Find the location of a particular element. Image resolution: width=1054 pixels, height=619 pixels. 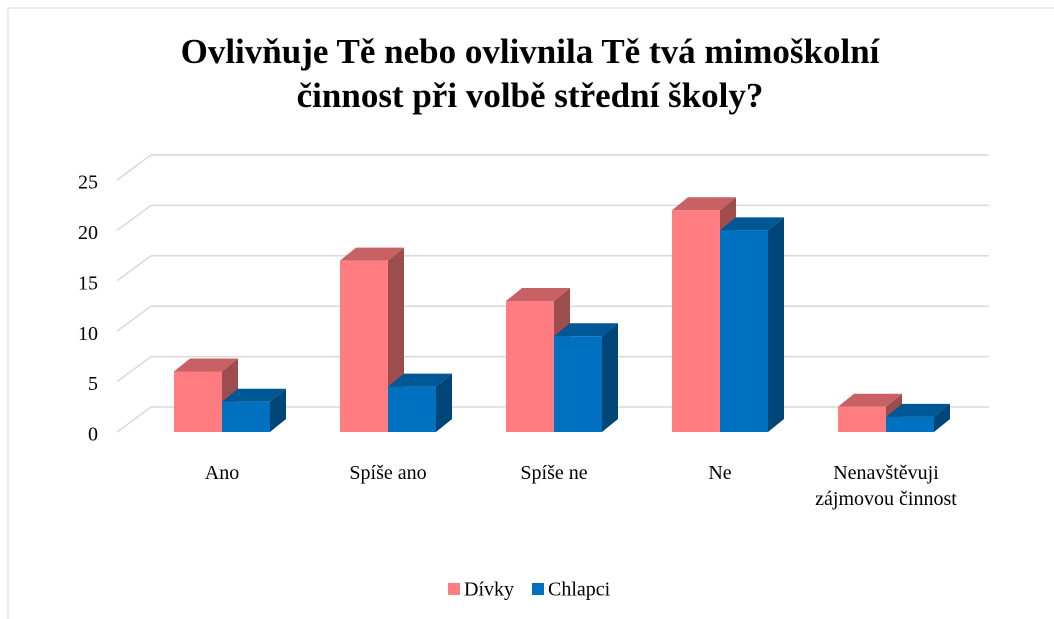

y-tick-label: 15 is located at coordinates (88, 283).